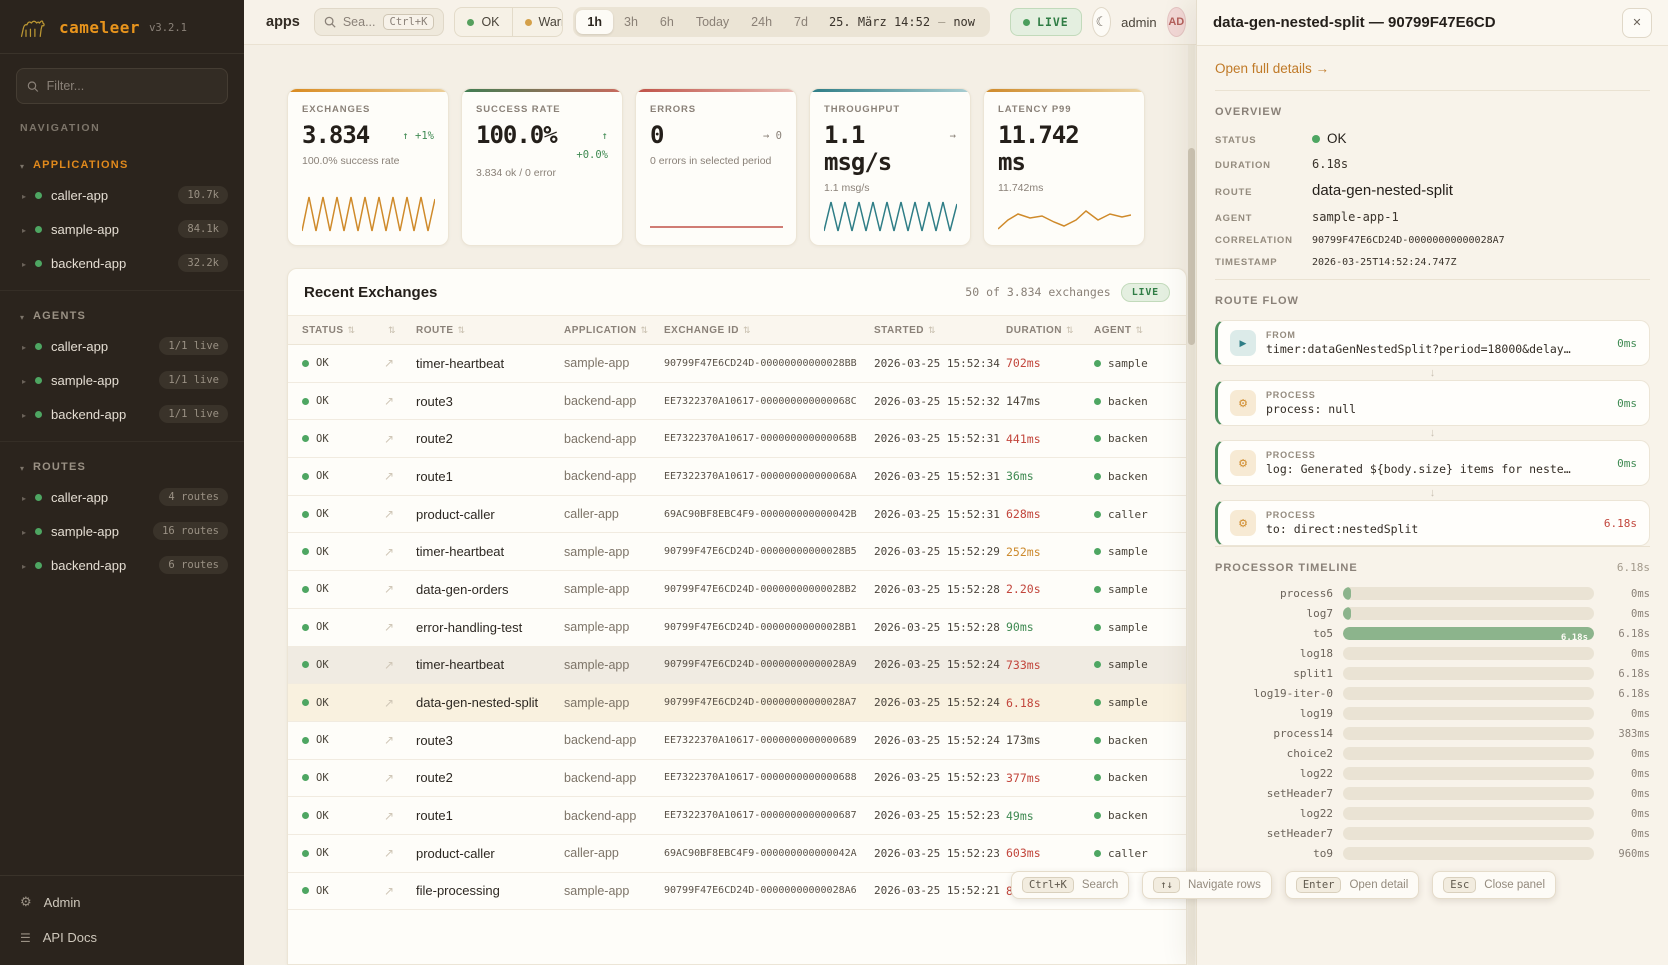 The image size is (1668, 965). Describe the element at coordinates (122, 414) in the screenshot. I see `sidebar-item-agent: backend-app 1/1 live` at that location.